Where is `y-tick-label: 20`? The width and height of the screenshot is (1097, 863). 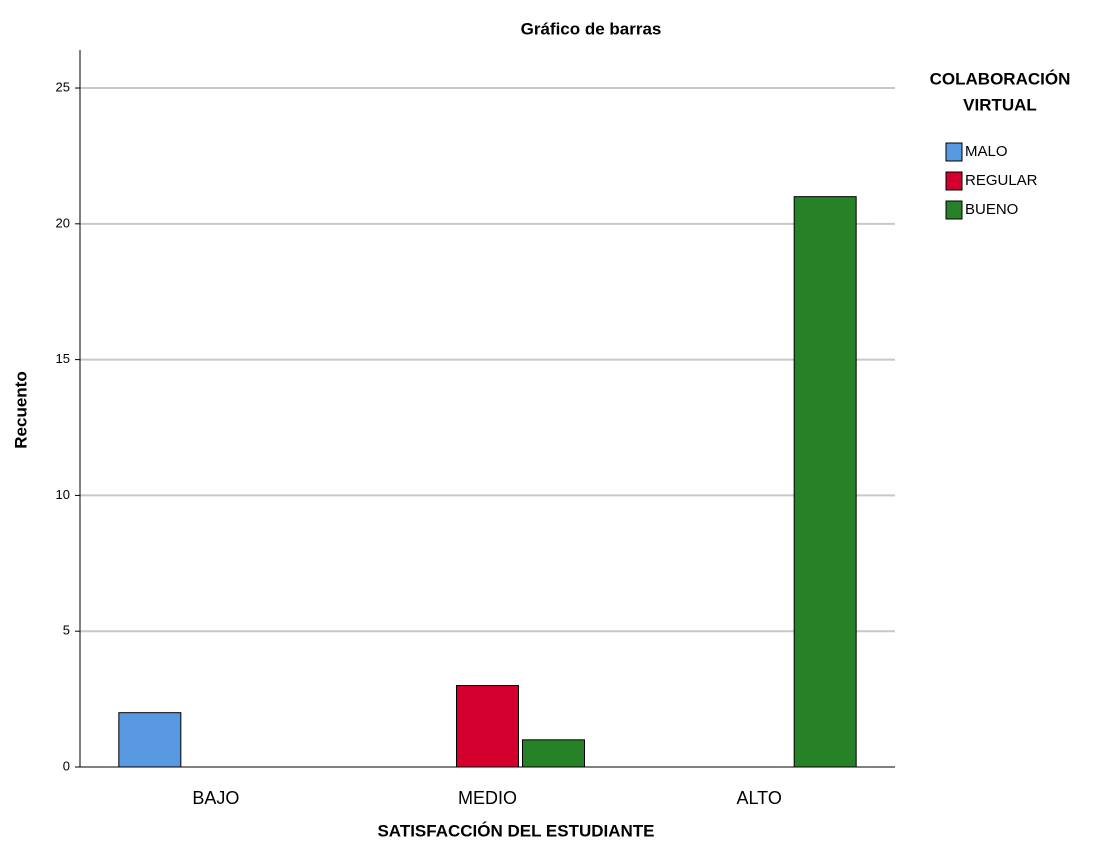
y-tick-label: 20 is located at coordinates (63, 222).